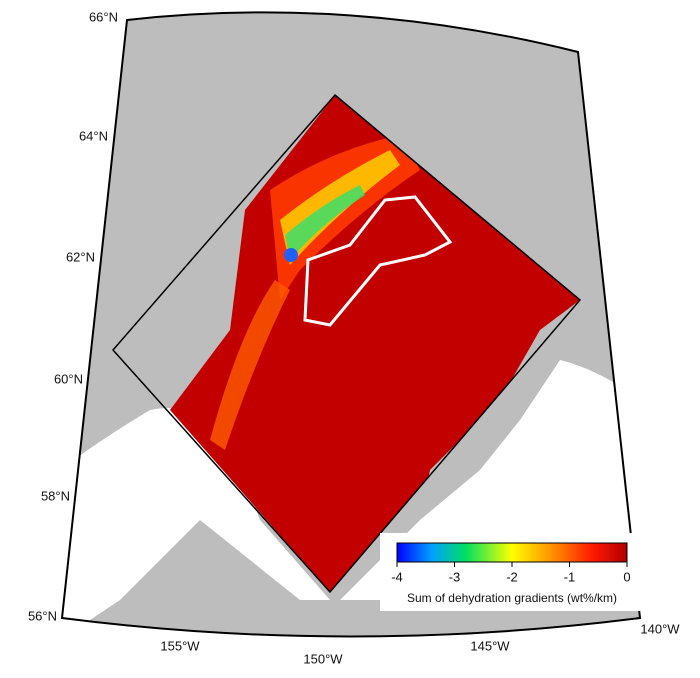 The width and height of the screenshot is (700, 678). I want to click on colorbar-scale, so click(512, 552).